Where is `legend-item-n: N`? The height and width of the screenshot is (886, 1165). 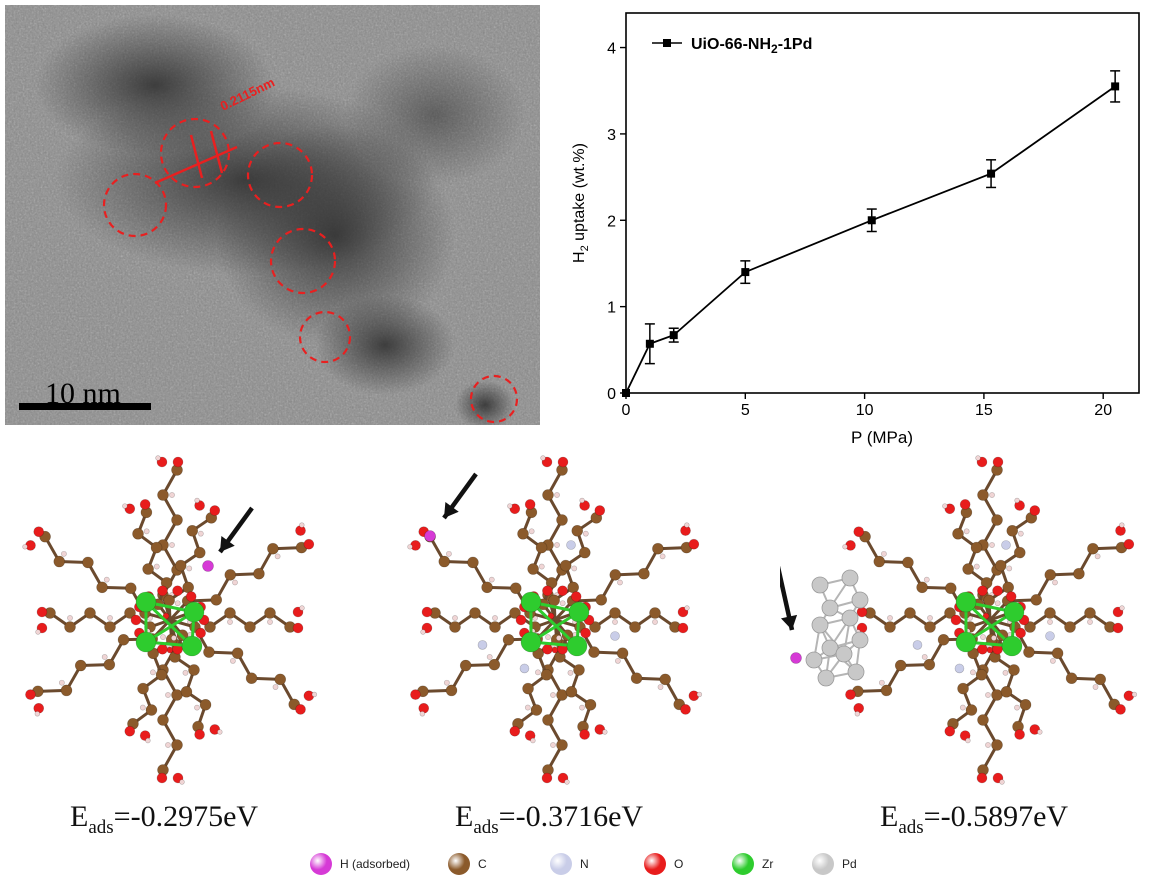 legend-item-n: N is located at coordinates (569, 864).